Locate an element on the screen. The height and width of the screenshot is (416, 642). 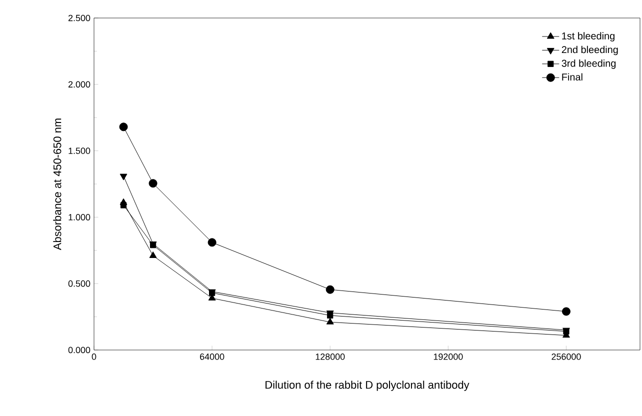
y-tick-label: 2.500 is located at coordinates (79, 18).